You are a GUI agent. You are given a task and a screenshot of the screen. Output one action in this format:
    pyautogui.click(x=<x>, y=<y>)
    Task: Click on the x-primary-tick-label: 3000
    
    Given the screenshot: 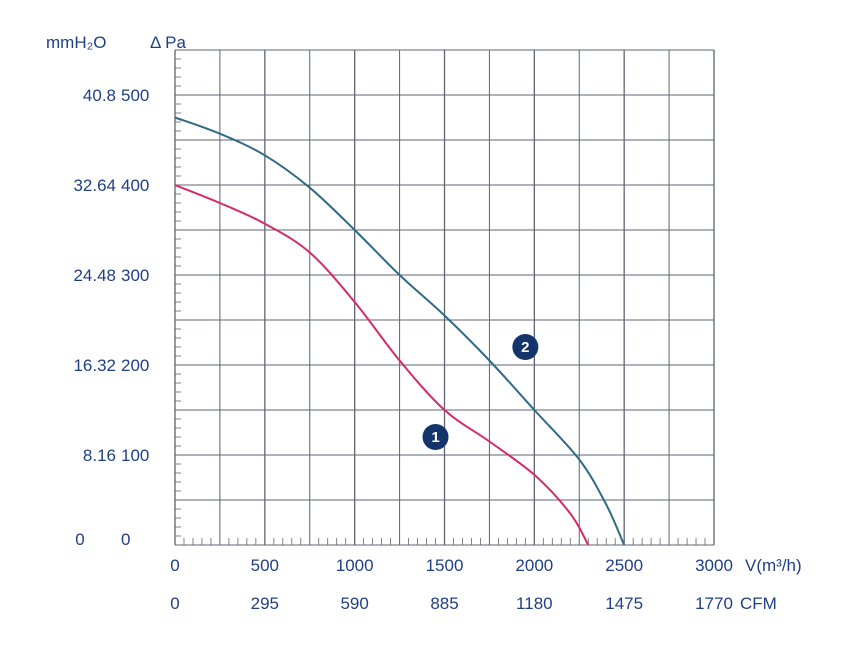 What is the action you would take?
    pyautogui.click(x=714, y=565)
    